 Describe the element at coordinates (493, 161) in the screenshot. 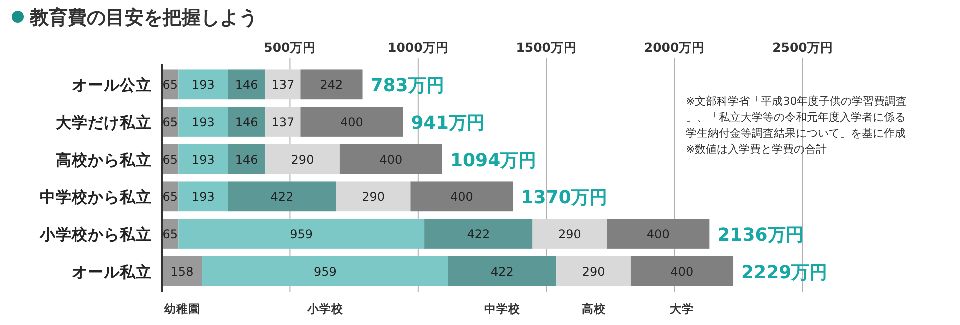

I see `total-label: 1094万円` at that location.